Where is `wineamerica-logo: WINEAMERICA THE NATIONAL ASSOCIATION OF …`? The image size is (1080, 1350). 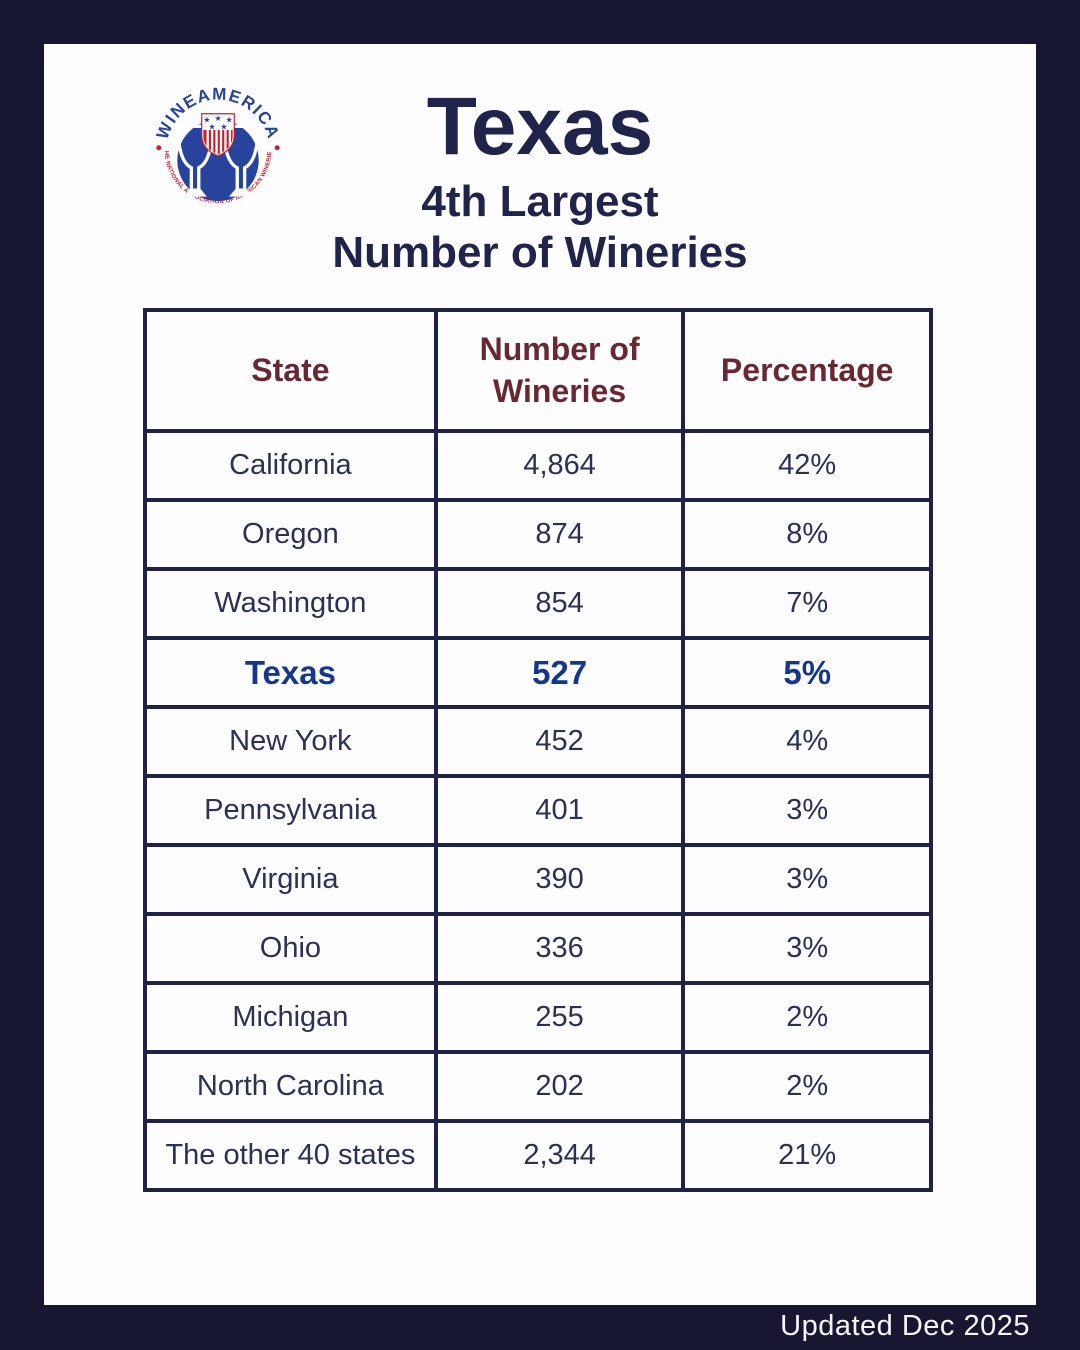 wineamerica-logo: WINEAMERICA THE NATIONAL ASSOCIATION OF … is located at coordinates (213, 139).